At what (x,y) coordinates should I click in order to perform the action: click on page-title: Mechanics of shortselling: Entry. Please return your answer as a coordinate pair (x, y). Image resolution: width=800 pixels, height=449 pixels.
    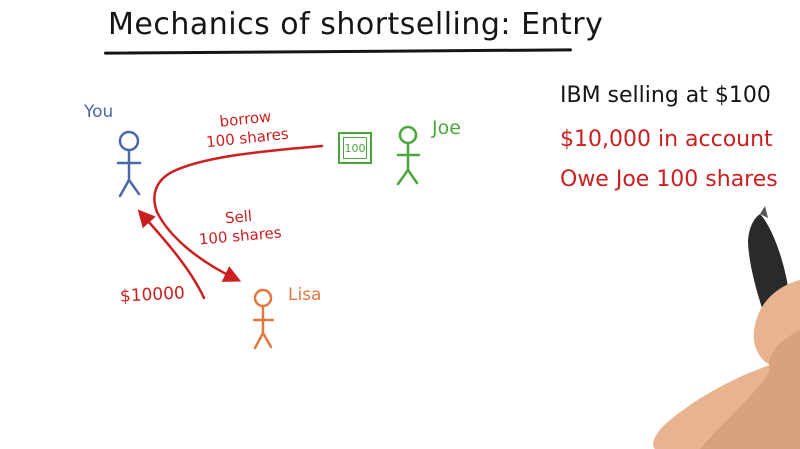
    Looking at the image, I should click on (356, 24).